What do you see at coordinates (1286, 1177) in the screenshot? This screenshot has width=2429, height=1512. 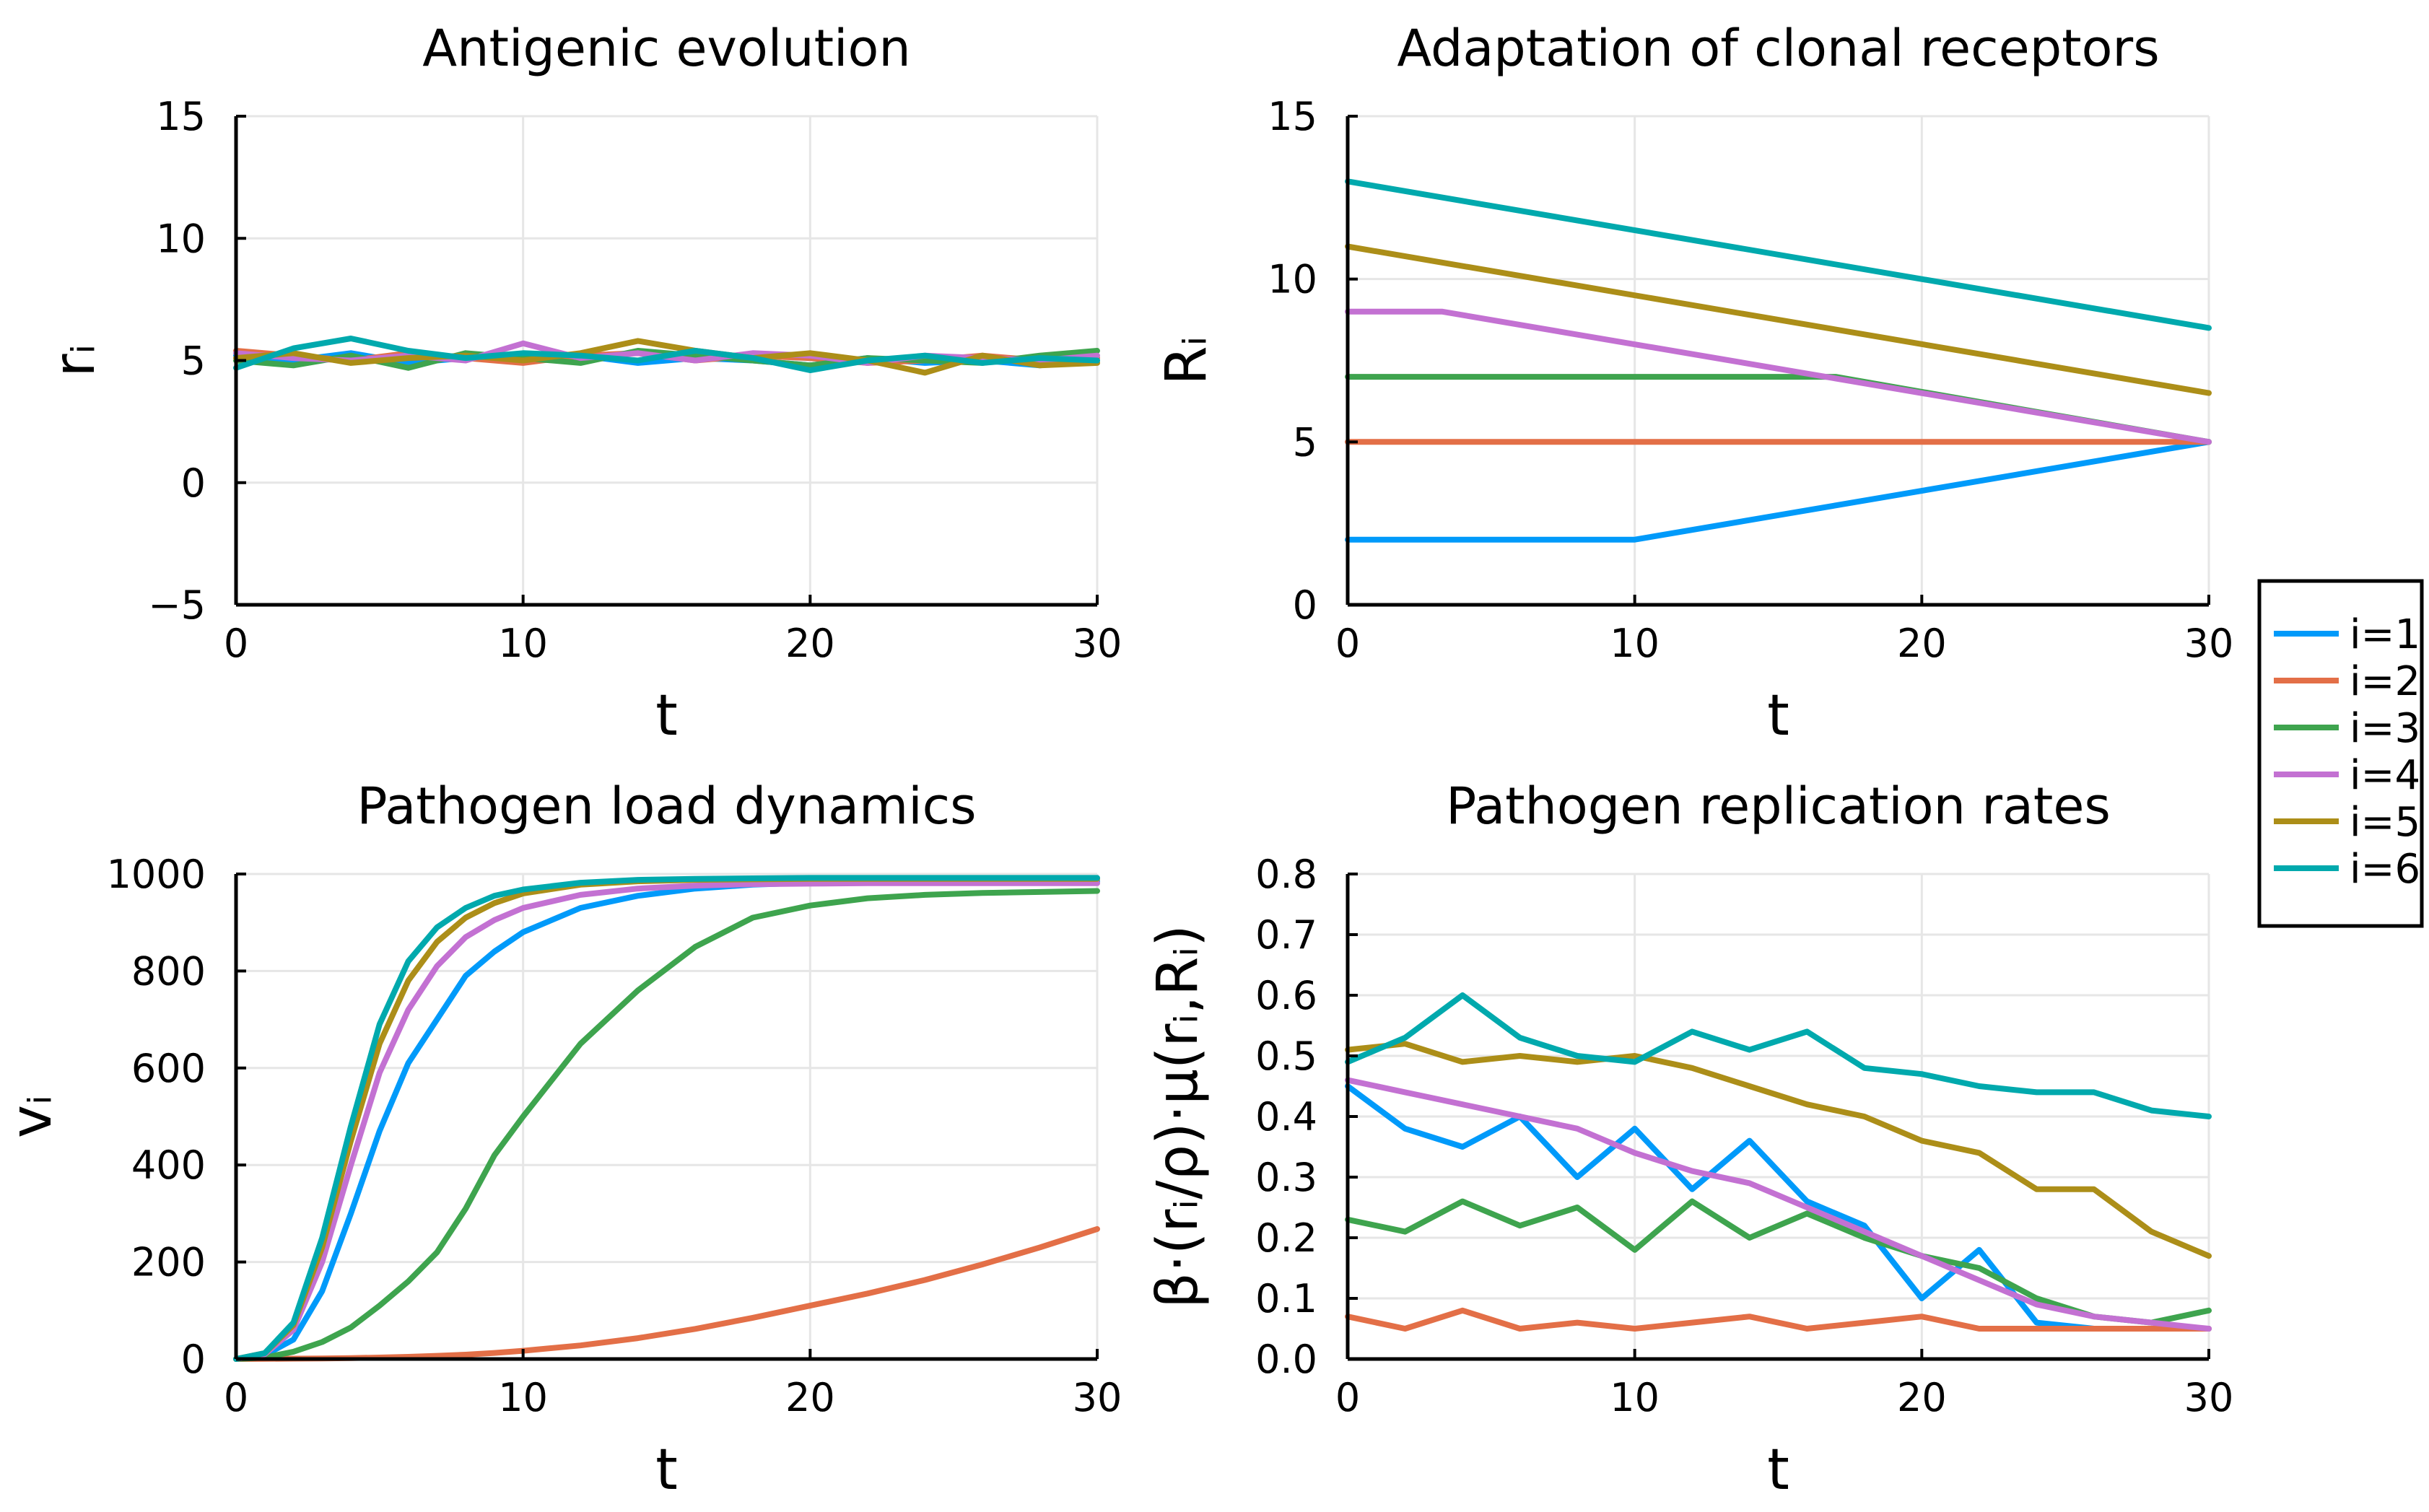 I see `y-tick-label: 0.3` at bounding box center [1286, 1177].